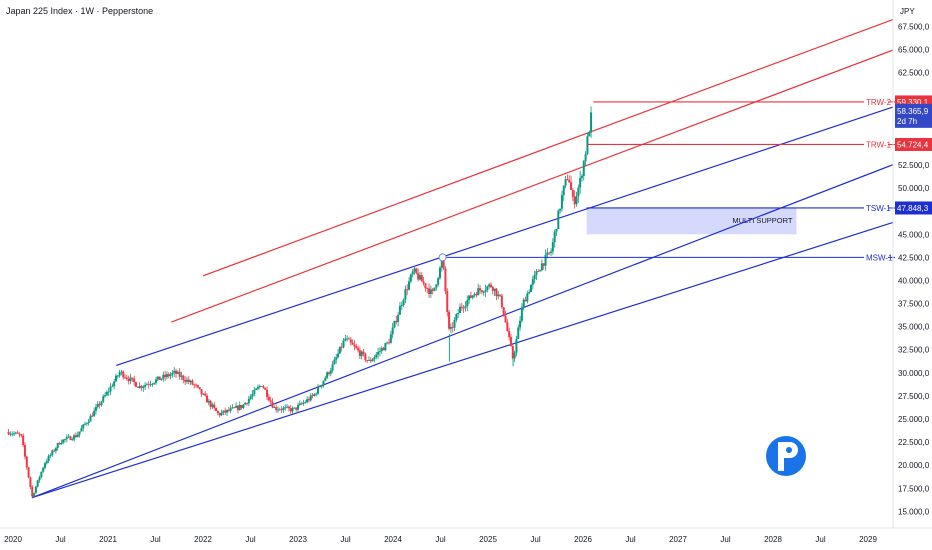  Describe the element at coordinates (878, 208) in the screenshot. I see `level-name: TSW-1` at that location.